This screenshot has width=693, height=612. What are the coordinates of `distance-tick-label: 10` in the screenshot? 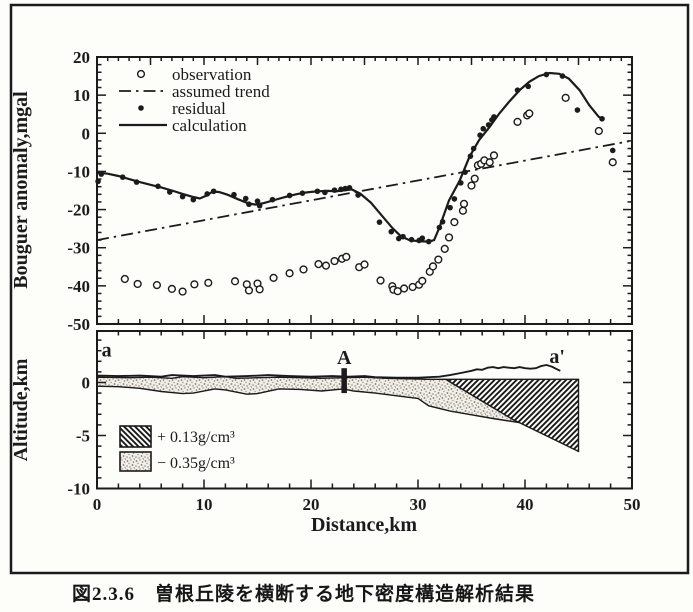 It's located at (204, 504).